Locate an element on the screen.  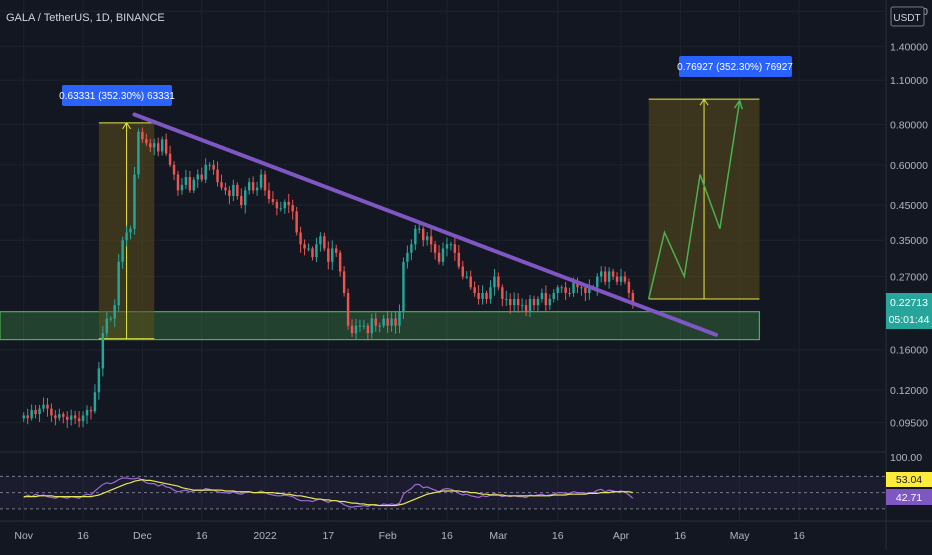
rsi-value-badge: 42.71 is located at coordinates (909, 497).